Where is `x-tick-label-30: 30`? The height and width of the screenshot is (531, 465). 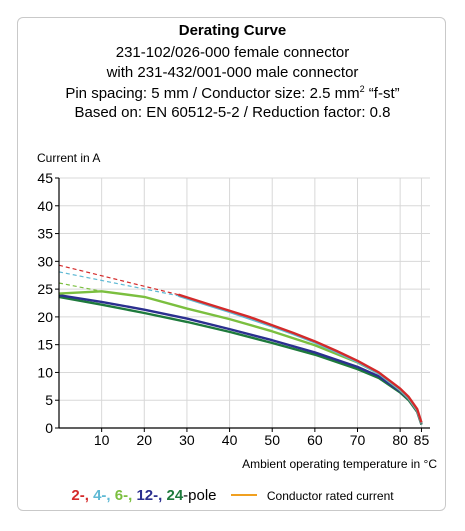 x-tick-label-30: 30 is located at coordinates (187, 440).